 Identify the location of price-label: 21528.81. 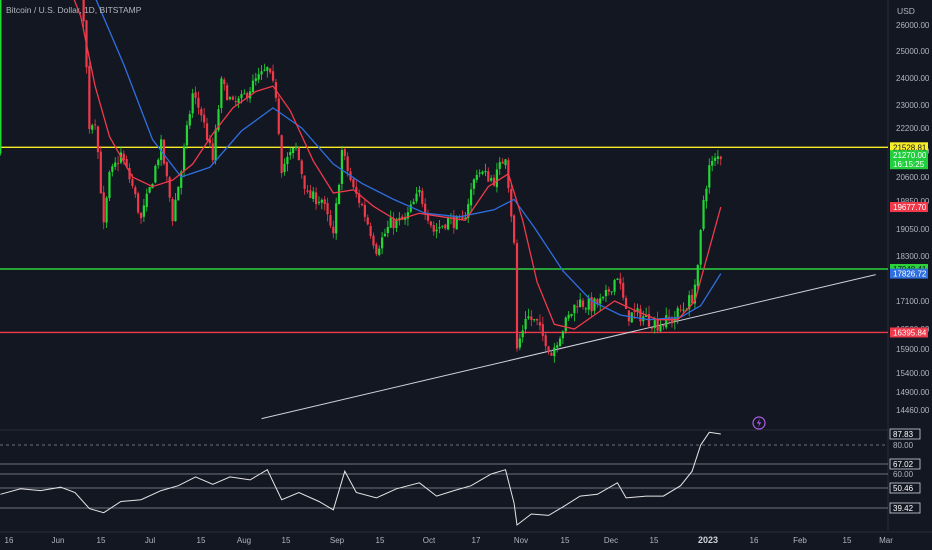
(909, 147).